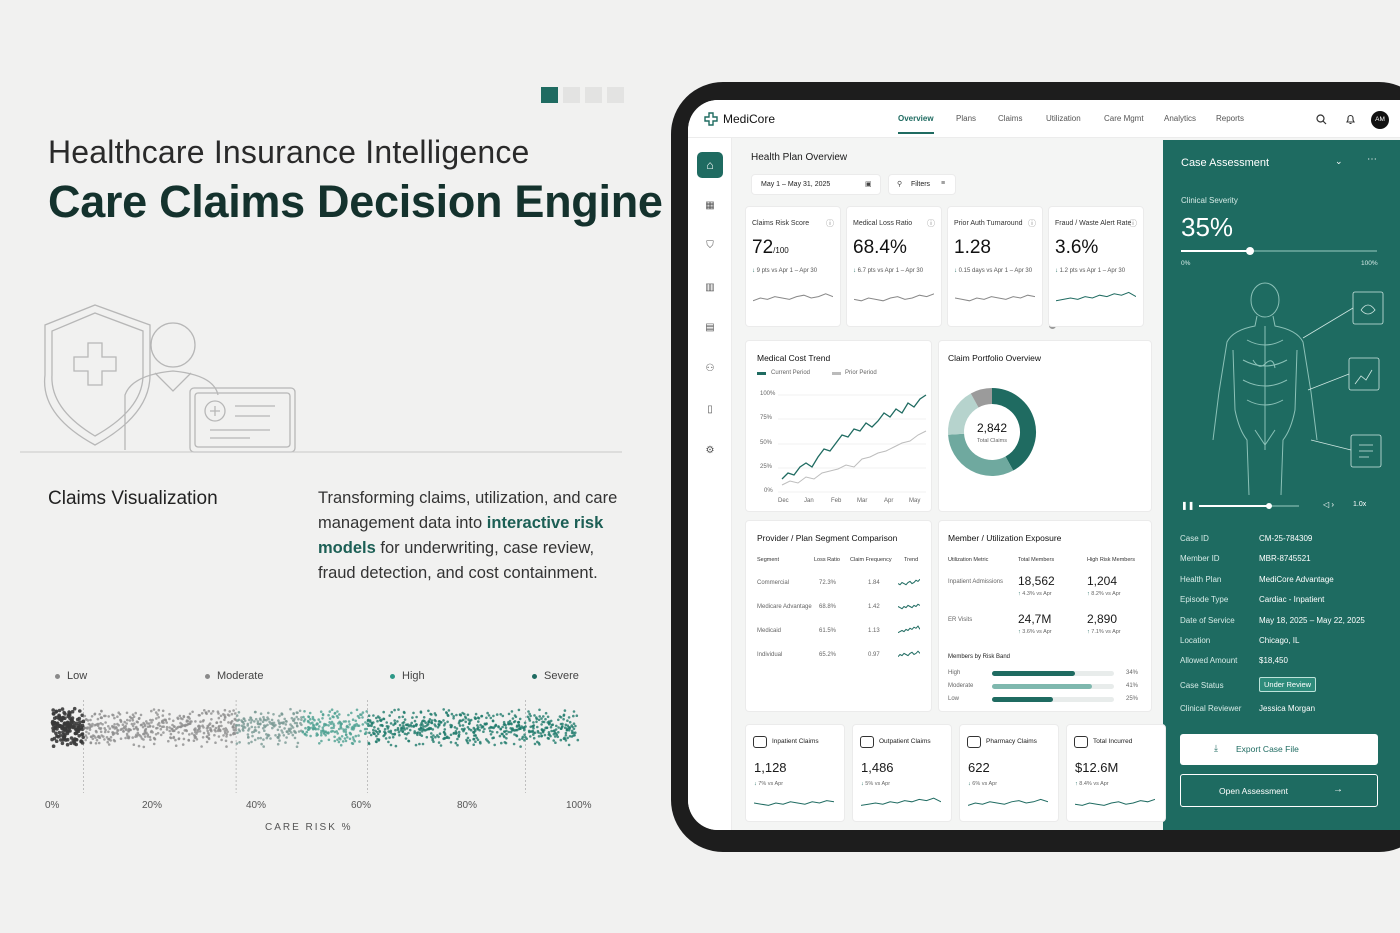 This screenshot has height=933, width=1400. I want to click on nav-reports: Reports, so click(1230, 118).